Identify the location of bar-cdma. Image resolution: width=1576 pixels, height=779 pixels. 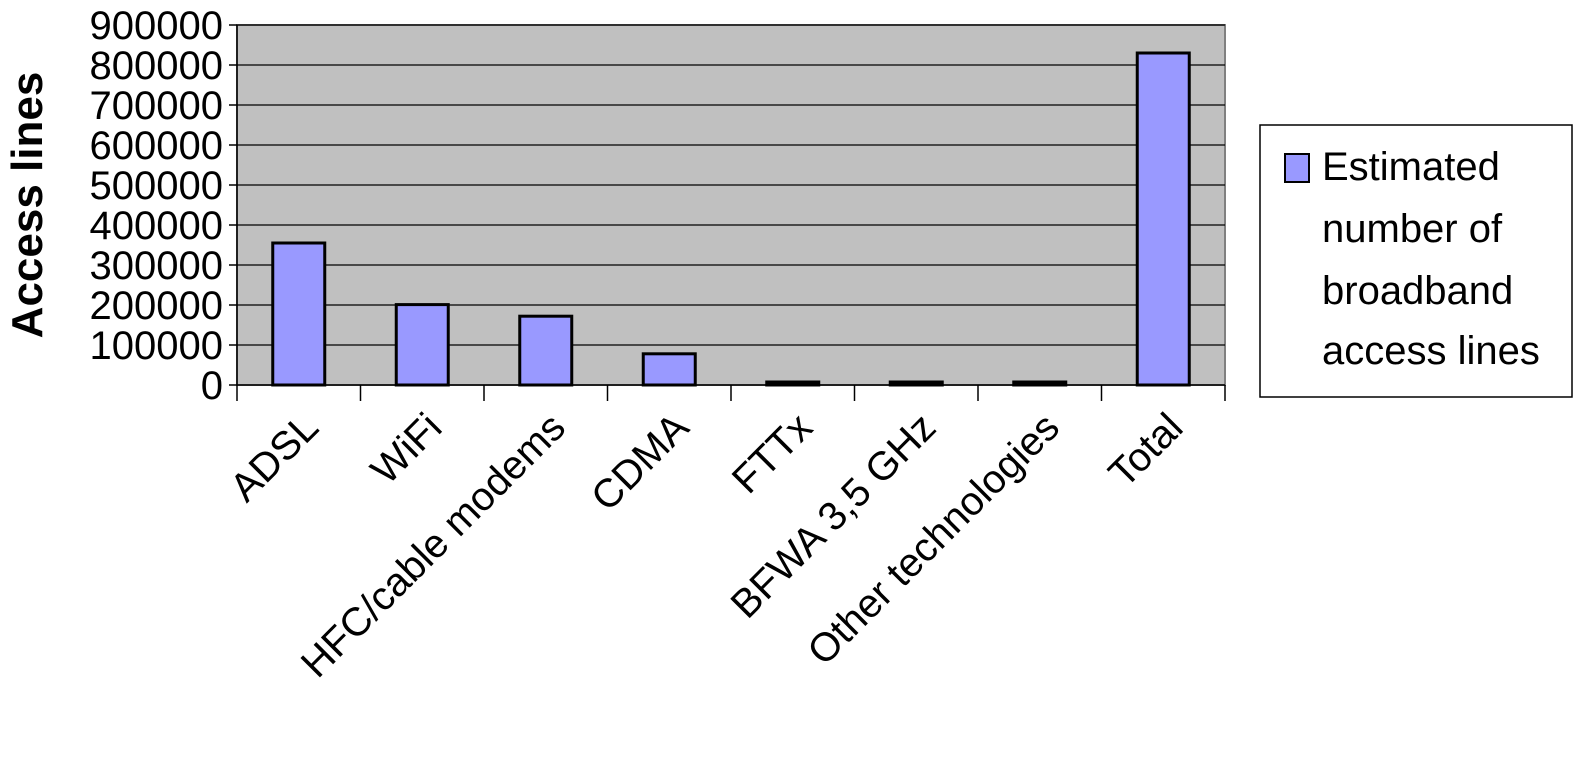
(669, 369).